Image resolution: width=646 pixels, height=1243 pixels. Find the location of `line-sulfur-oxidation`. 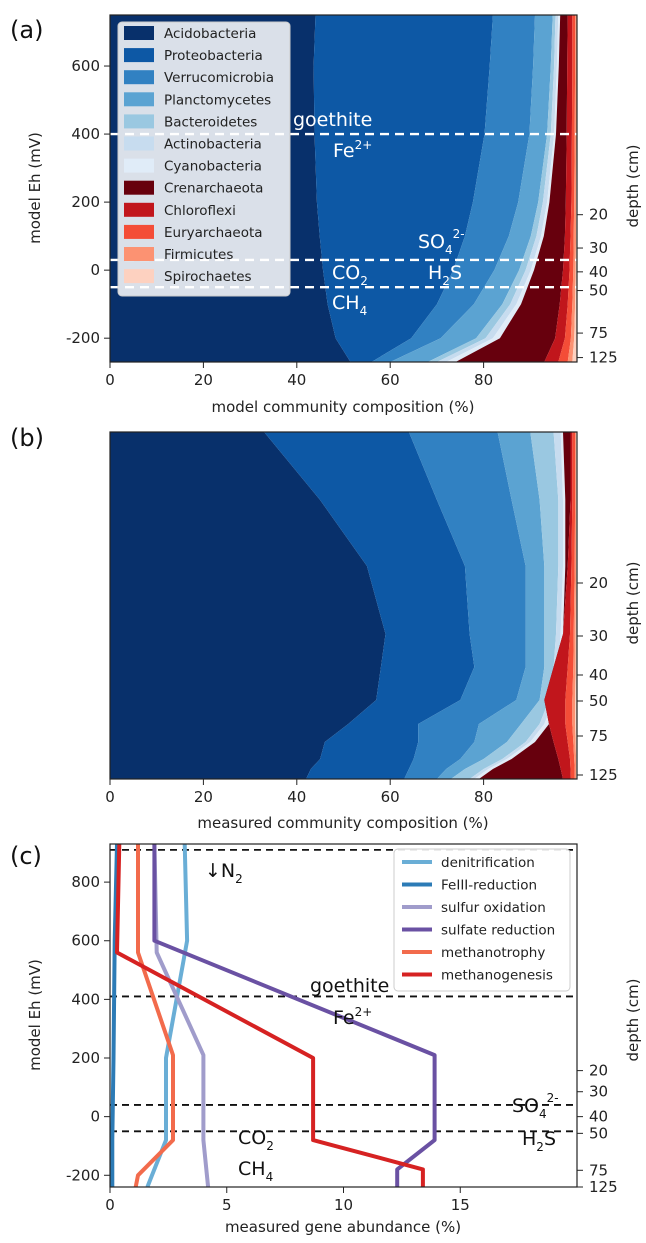

line-sulfur-oxidation is located at coordinates (181, 1015).